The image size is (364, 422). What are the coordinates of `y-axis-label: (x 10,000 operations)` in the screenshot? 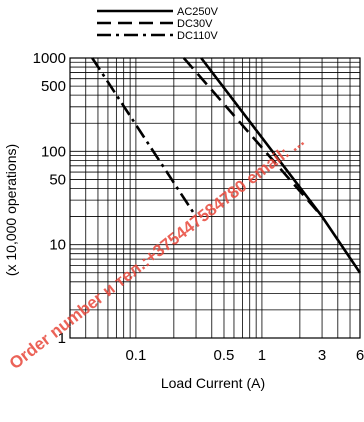 It's located at (11, 210).